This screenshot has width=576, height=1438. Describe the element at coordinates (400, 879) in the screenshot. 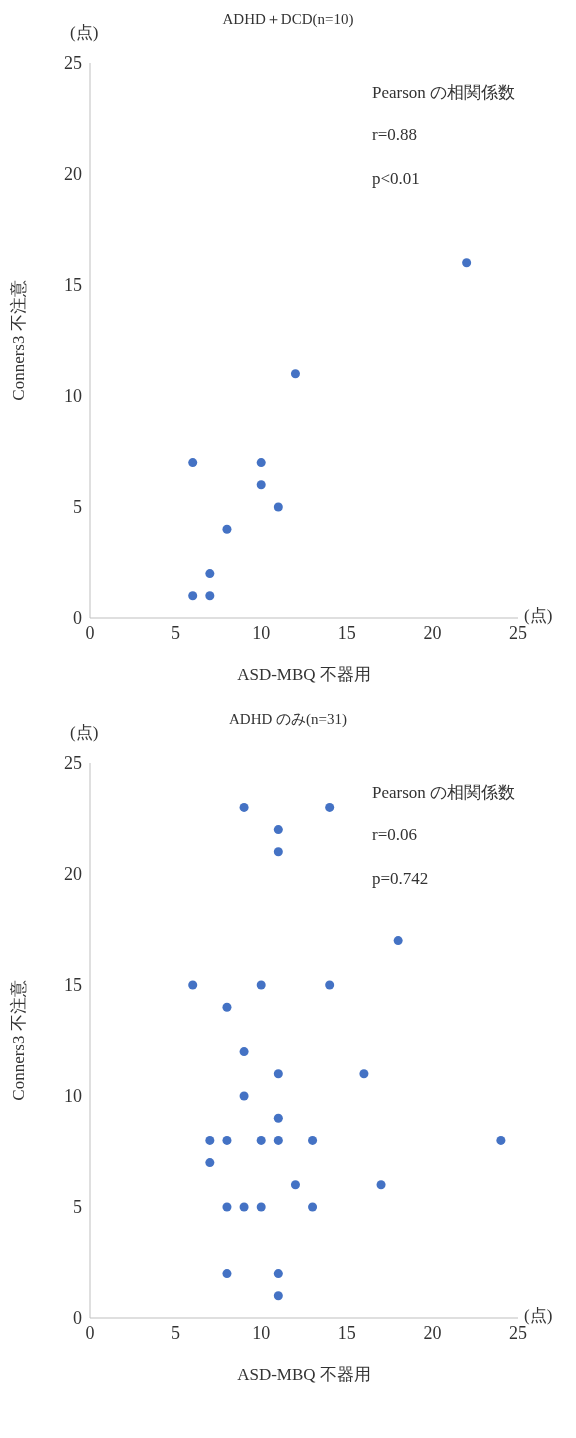

I see `annotation: p=0.742` at that location.